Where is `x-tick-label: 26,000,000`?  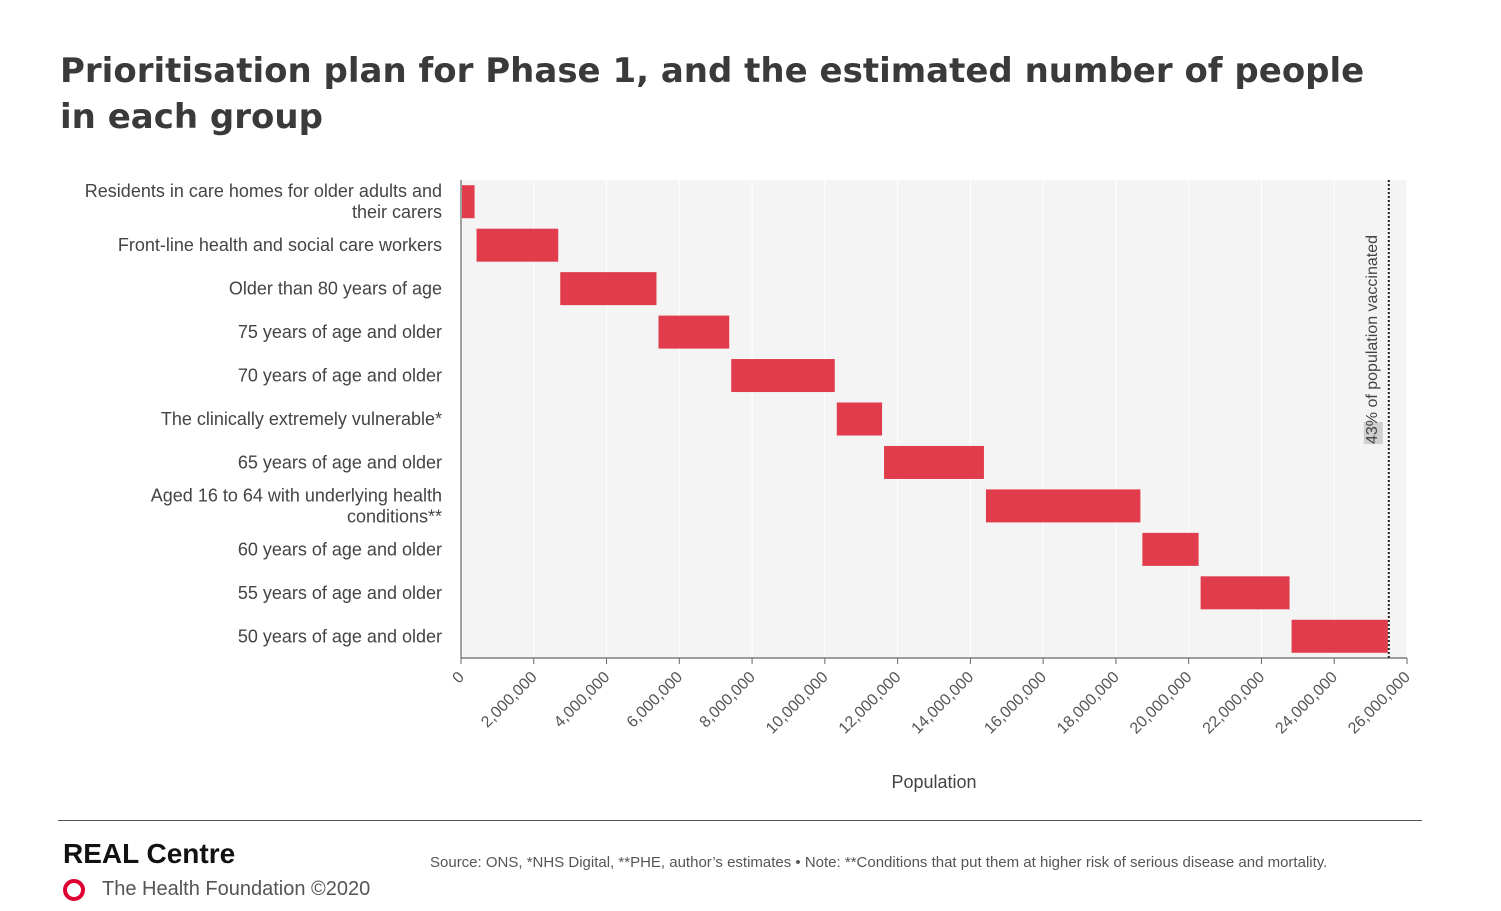 x-tick-label: 26,000,000 is located at coordinates (1379, 703).